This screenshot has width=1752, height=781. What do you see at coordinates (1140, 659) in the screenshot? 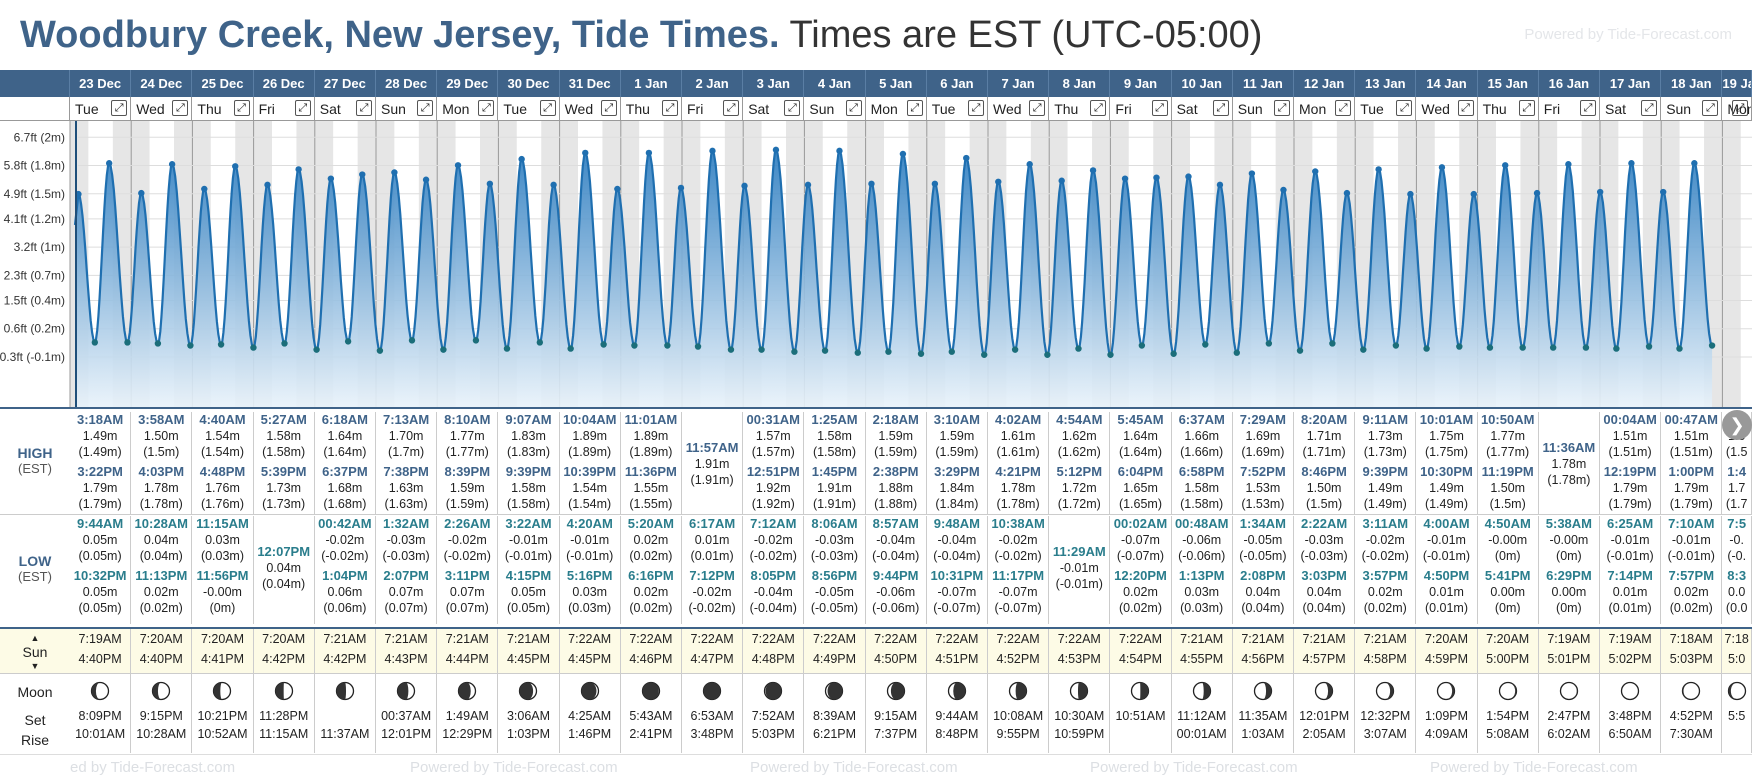
I see `sunset-time: 4:54PM` at bounding box center [1140, 659].